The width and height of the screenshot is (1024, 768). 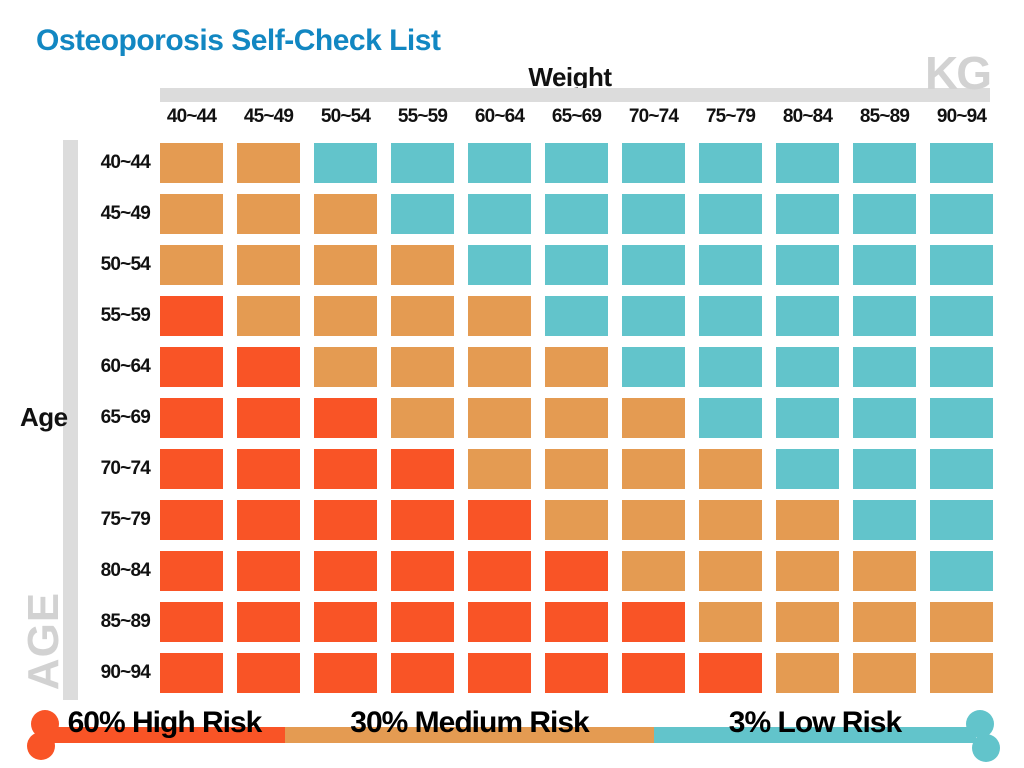 What do you see at coordinates (125, 417) in the screenshot?
I see `age-row-label: 65~69` at bounding box center [125, 417].